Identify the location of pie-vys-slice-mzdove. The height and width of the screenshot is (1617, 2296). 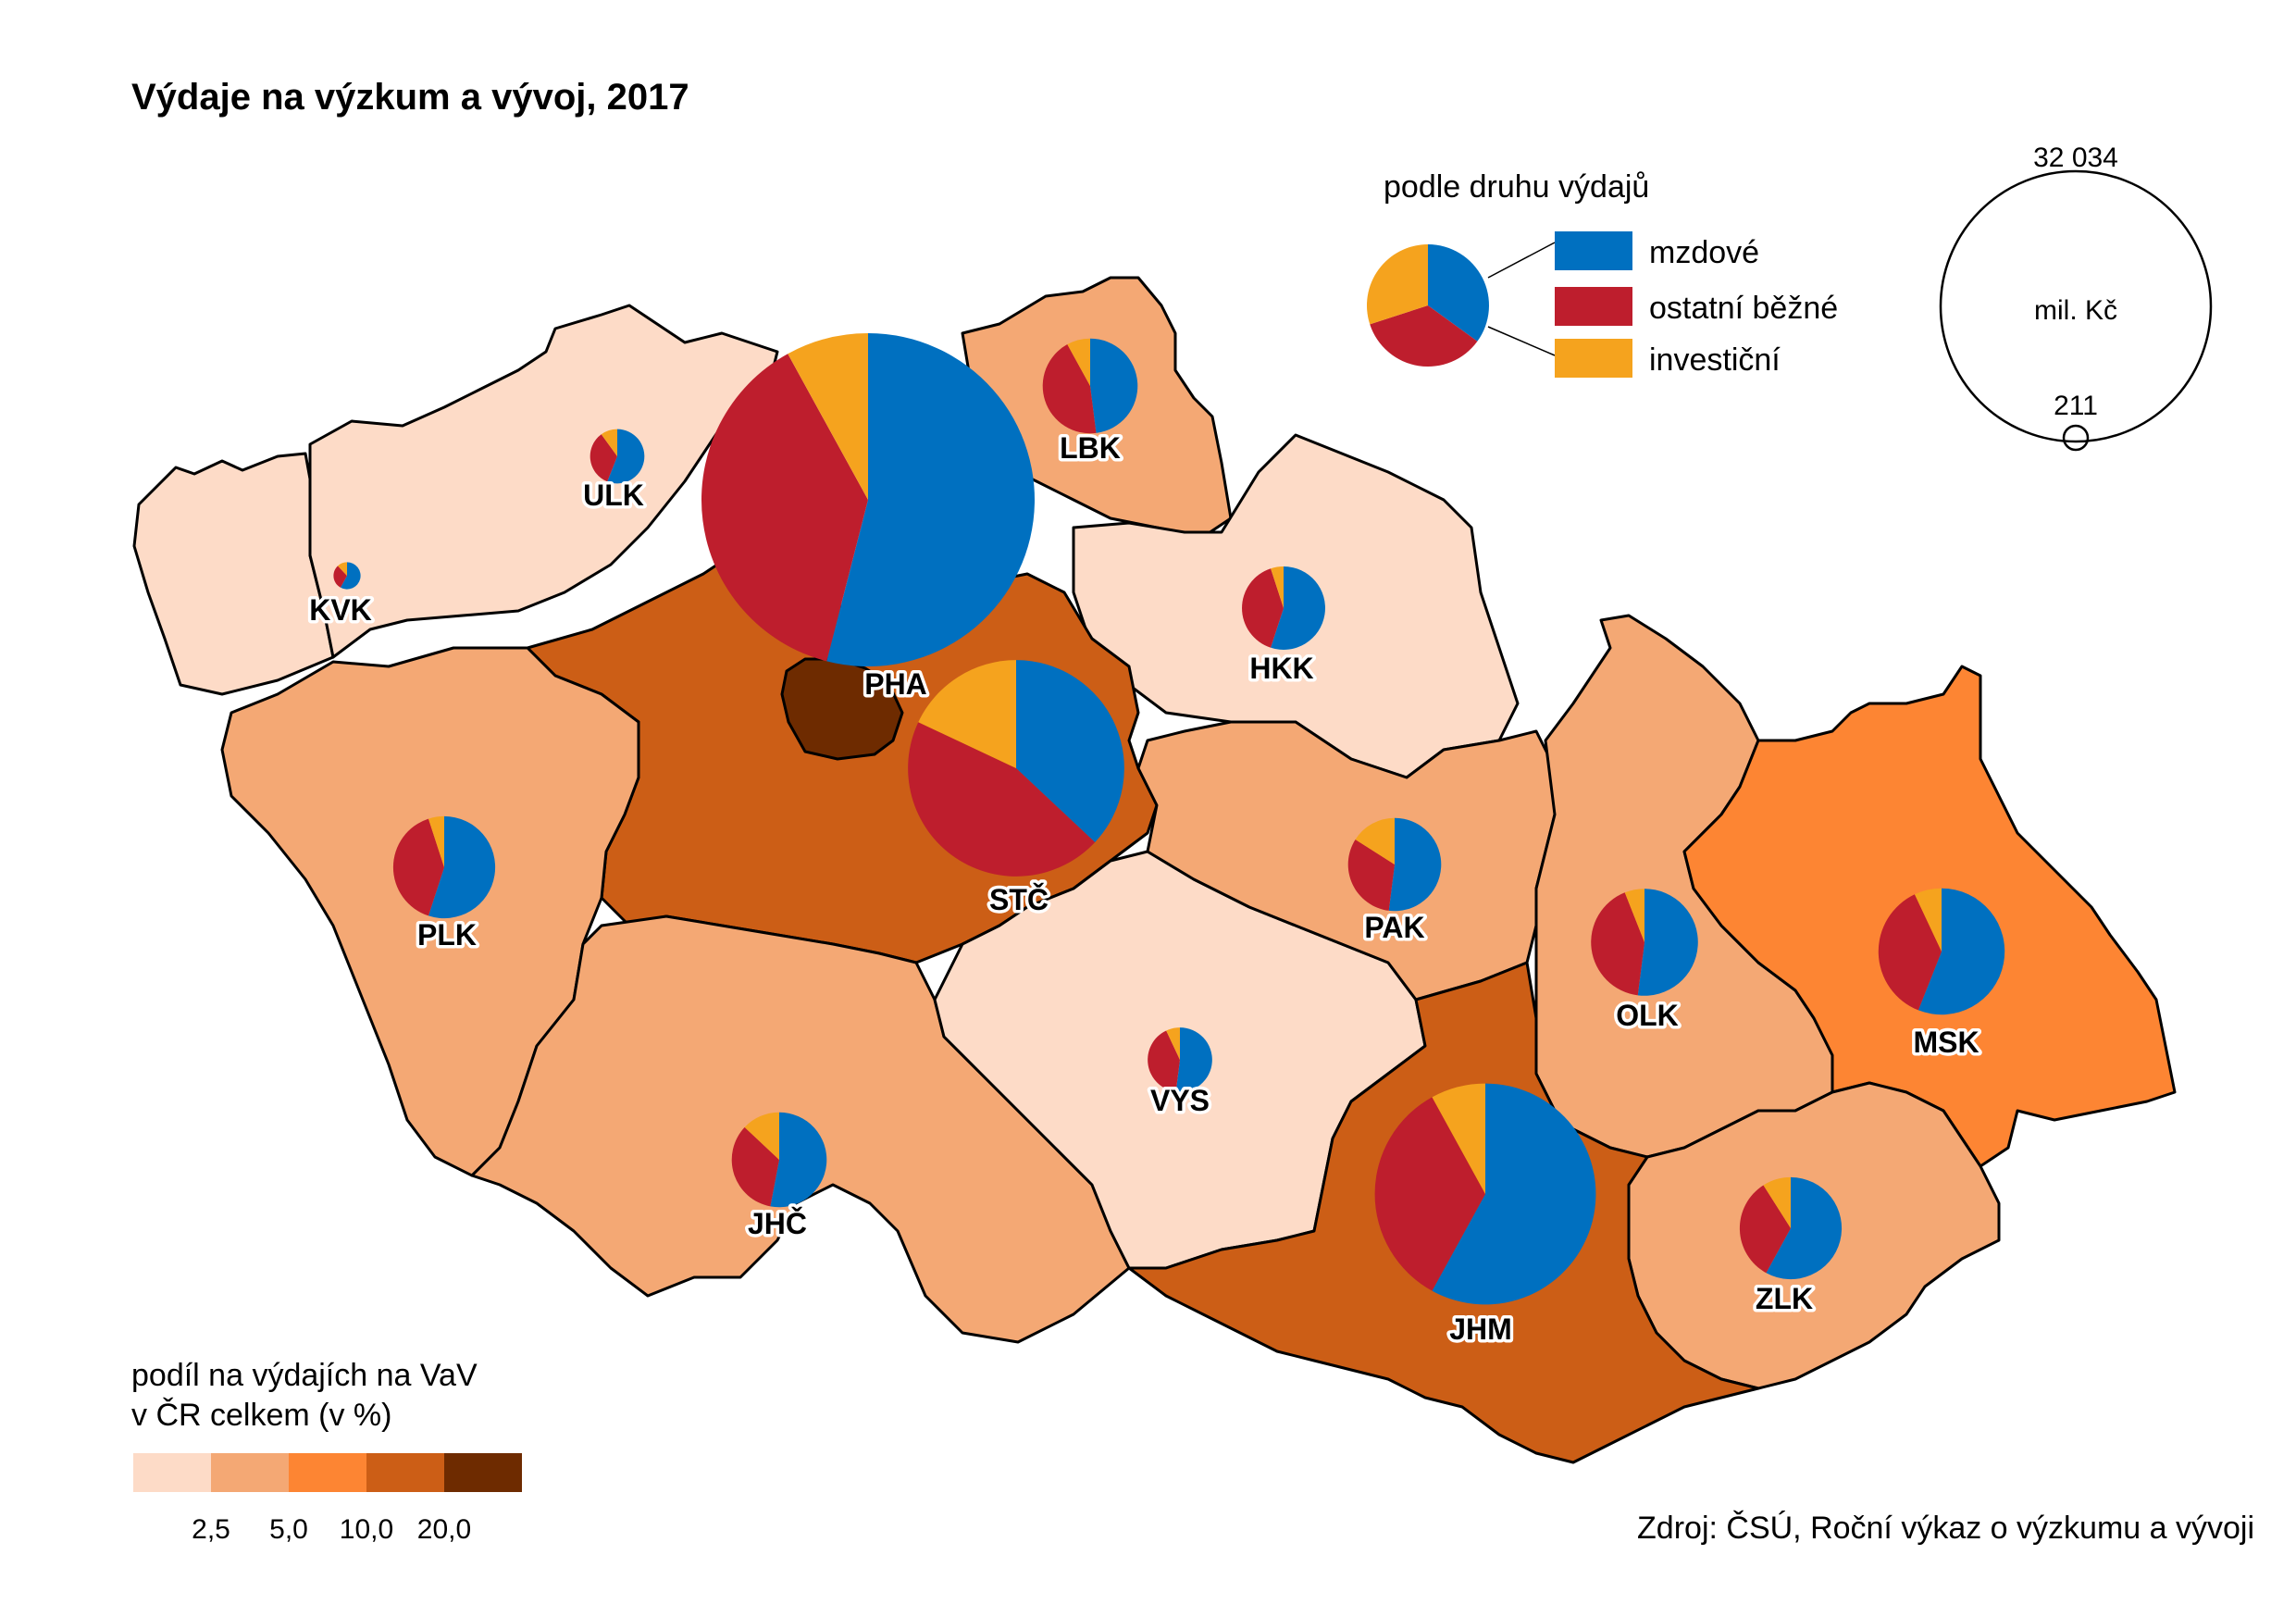
(1194, 1060).